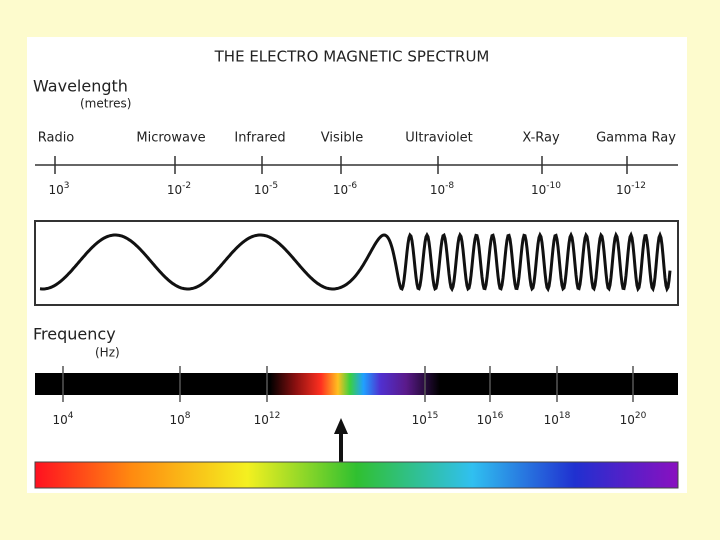 This screenshot has height=540, width=720. What do you see at coordinates (341, 426) in the screenshot?
I see `arrow-head` at bounding box center [341, 426].